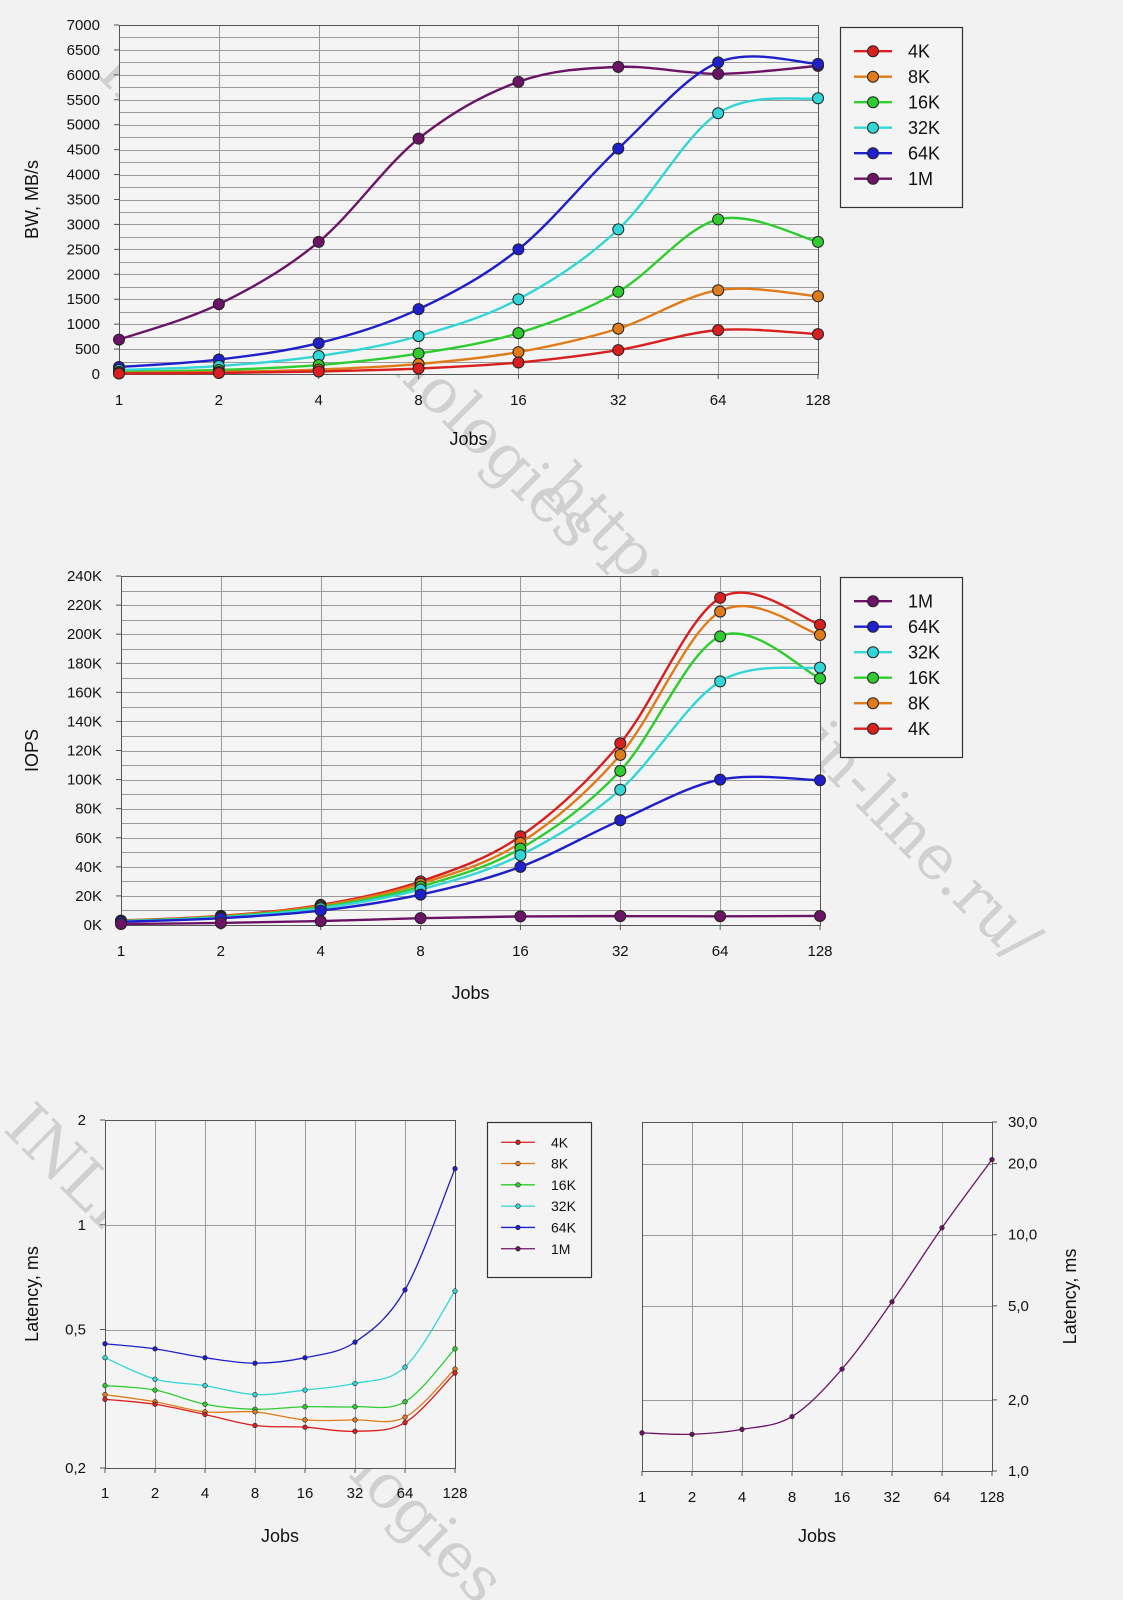  What do you see at coordinates (84, 663) in the screenshot?
I see `y-tick-label: 180K` at bounding box center [84, 663].